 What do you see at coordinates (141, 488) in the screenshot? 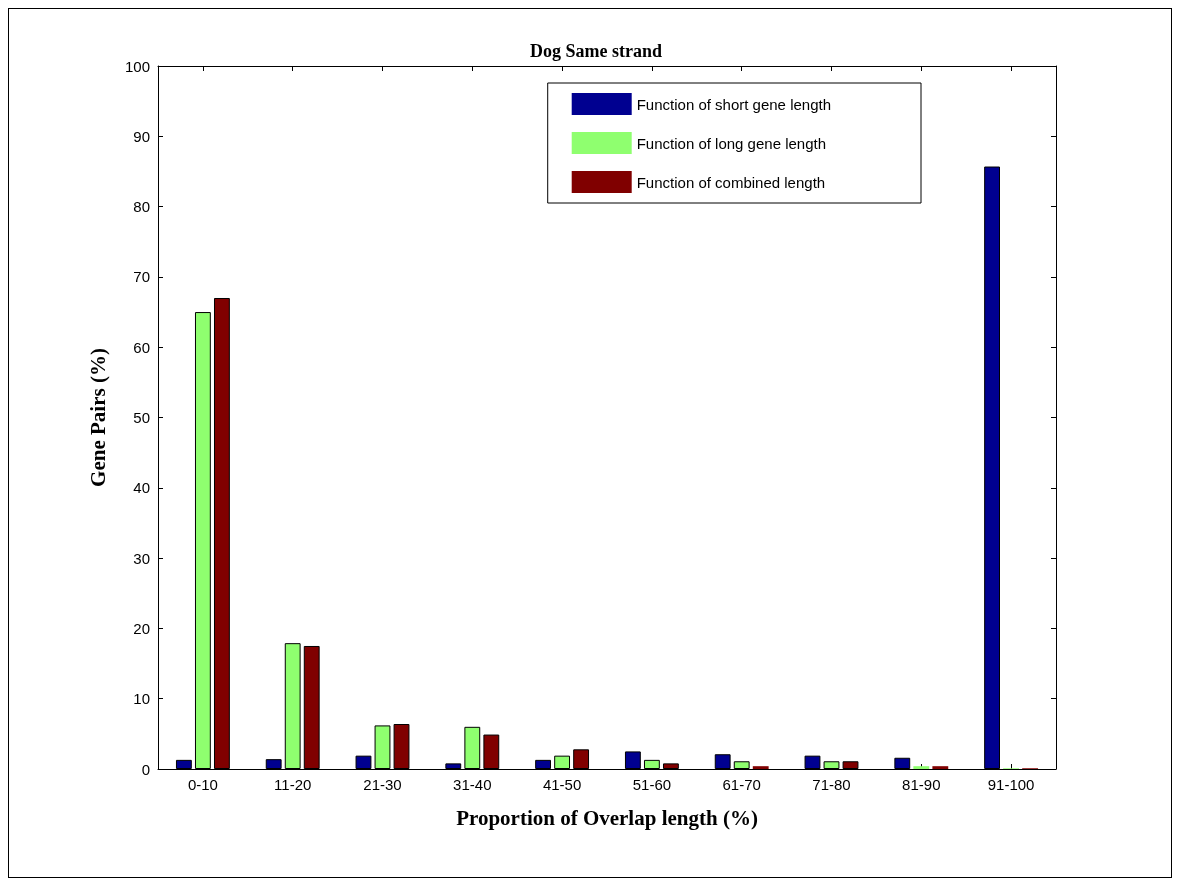
I see `y-tick-label: 40` at bounding box center [141, 488].